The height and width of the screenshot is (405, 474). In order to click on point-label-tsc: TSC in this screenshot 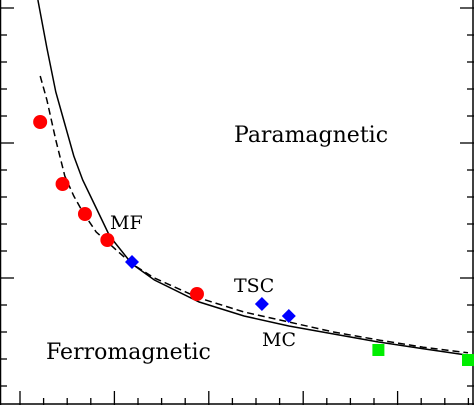, I will do `click(254, 286)`.